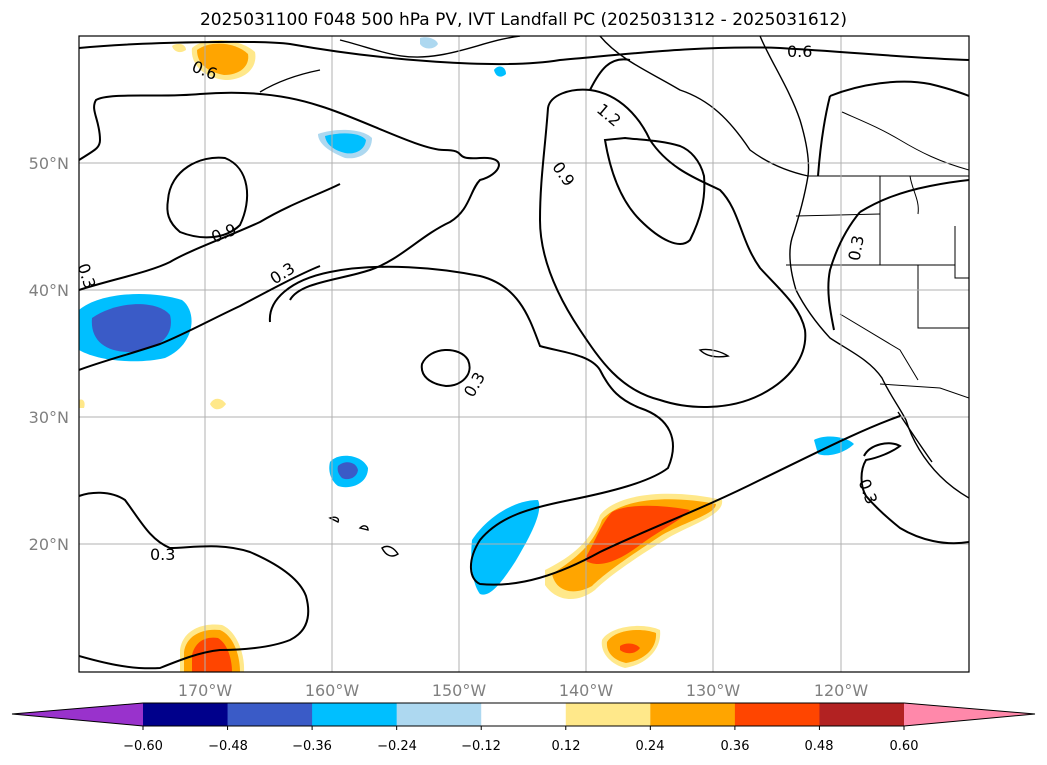 Image resolution: width=1047 pixels, height=765 pixels. Describe the element at coordinates (49, 417) in the screenshot. I see `lat-label: 30°N` at that location.